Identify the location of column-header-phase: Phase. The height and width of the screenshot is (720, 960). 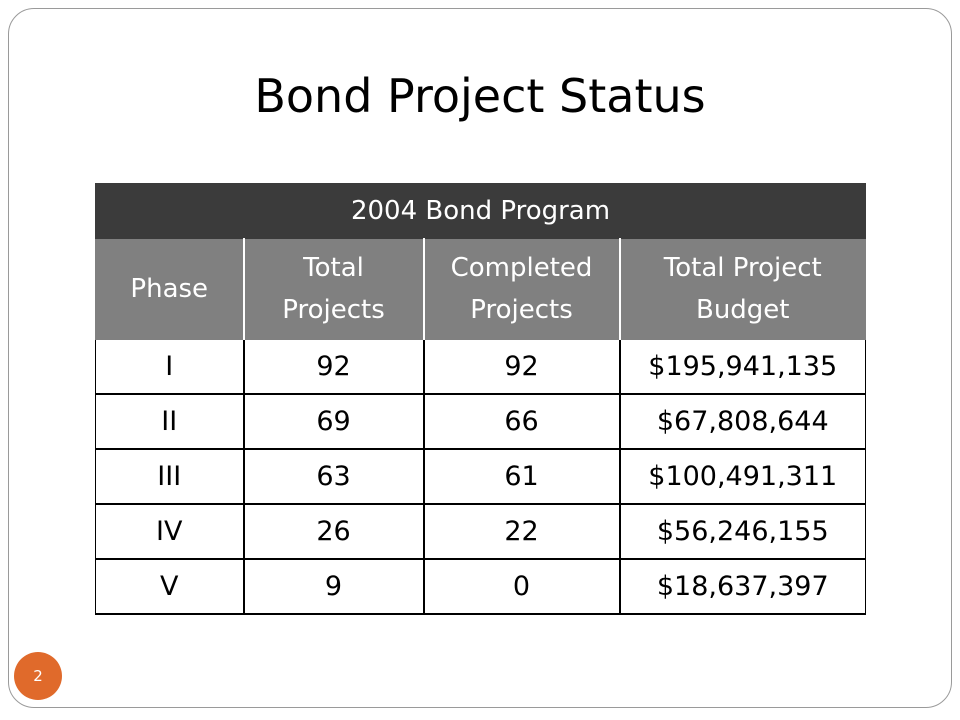
(170, 289).